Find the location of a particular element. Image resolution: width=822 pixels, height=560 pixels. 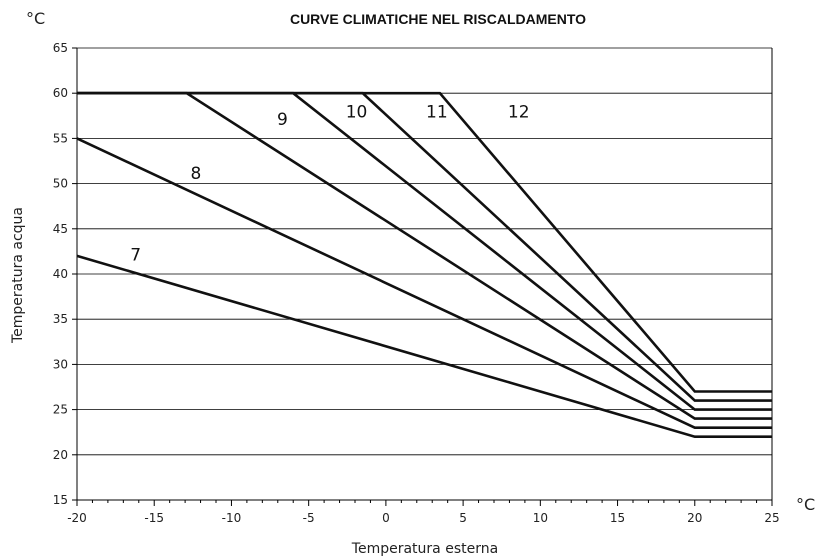

x-tick-label: -20 is located at coordinates (77, 518).